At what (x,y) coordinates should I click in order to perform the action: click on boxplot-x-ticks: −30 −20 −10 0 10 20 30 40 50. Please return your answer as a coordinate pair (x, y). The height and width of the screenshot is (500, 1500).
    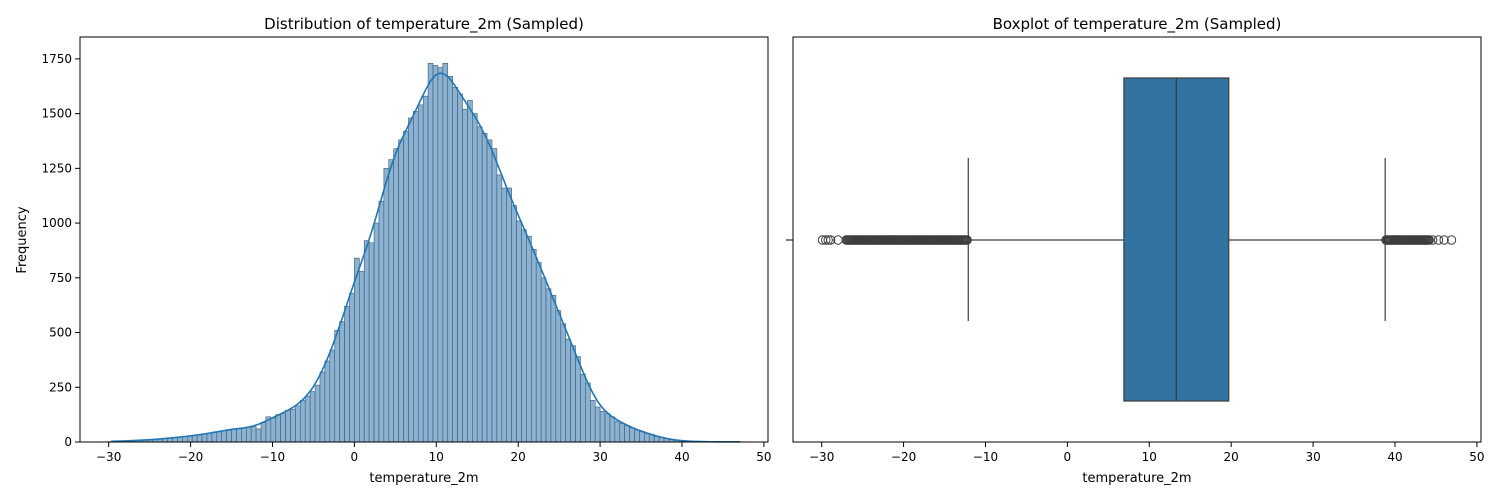
    Looking at the image, I should click on (1147, 453).